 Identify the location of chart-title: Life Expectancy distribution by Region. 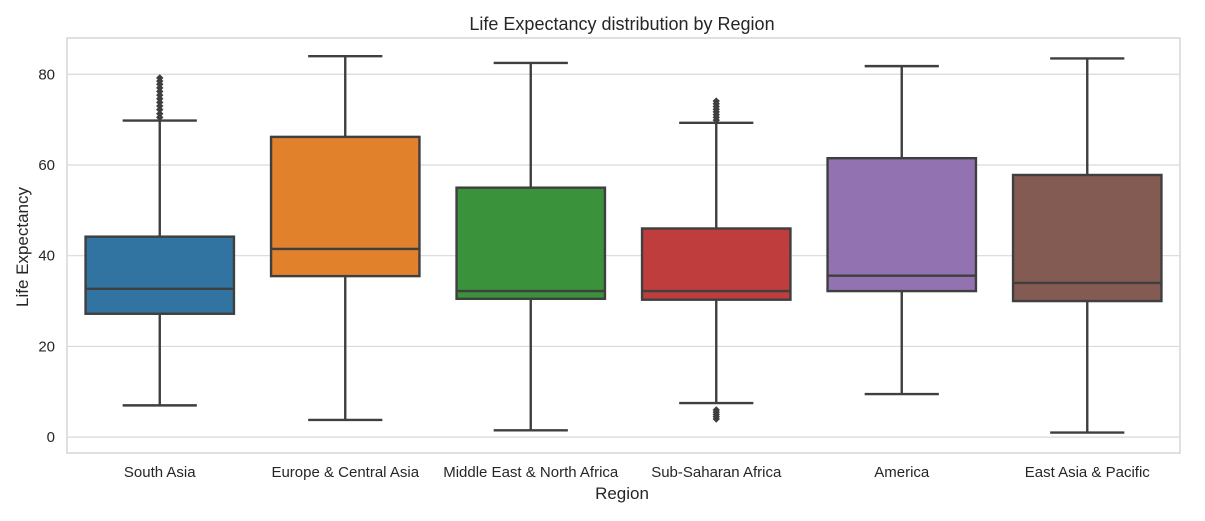
(621, 24).